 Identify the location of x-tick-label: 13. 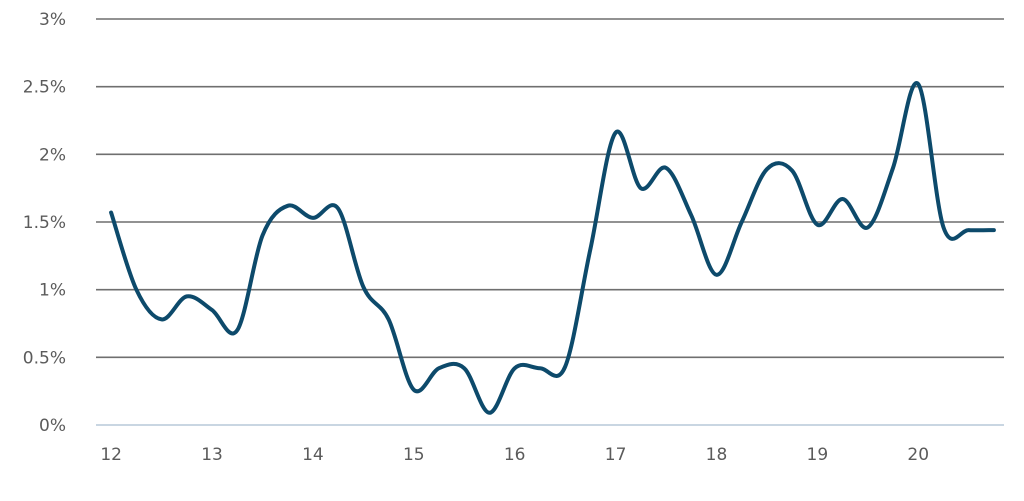
(212, 455).